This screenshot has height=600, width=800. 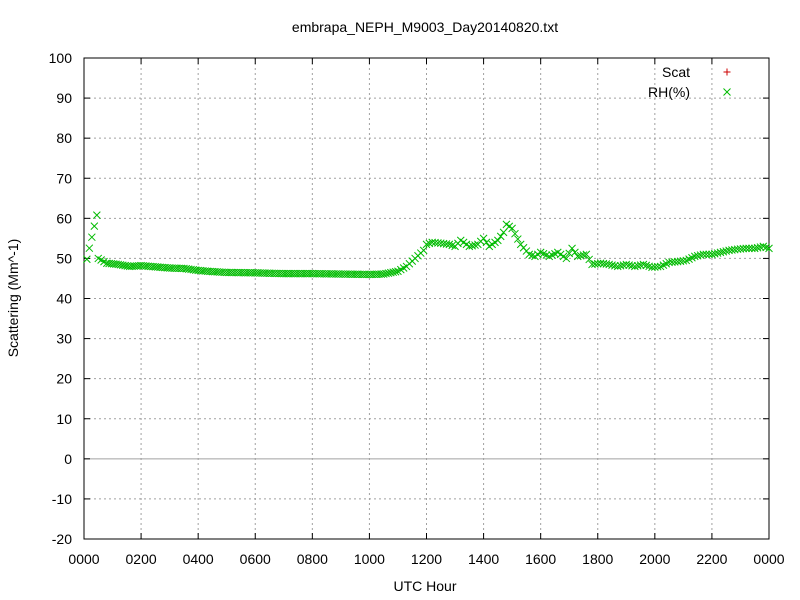 I want to click on x-tick-label: 0200, so click(x=141, y=559).